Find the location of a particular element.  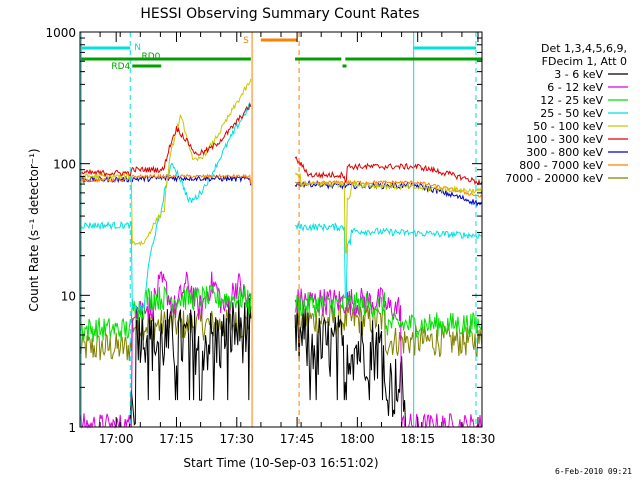

x-tick-label: 17:45 is located at coordinates (297, 439).